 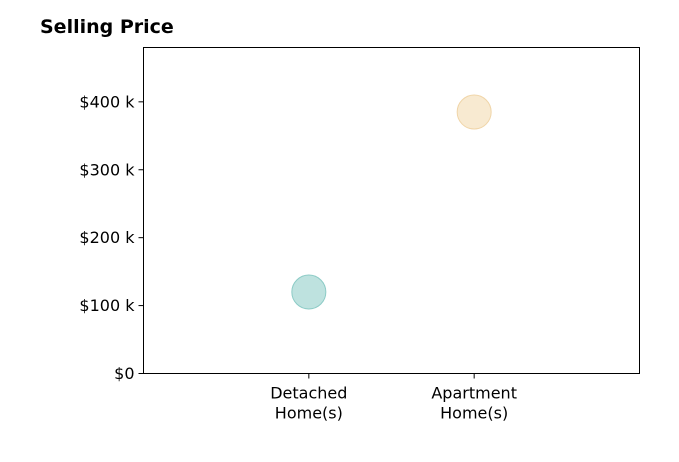 I want to click on x-tick-label: Detached Home(s), so click(x=308, y=403).